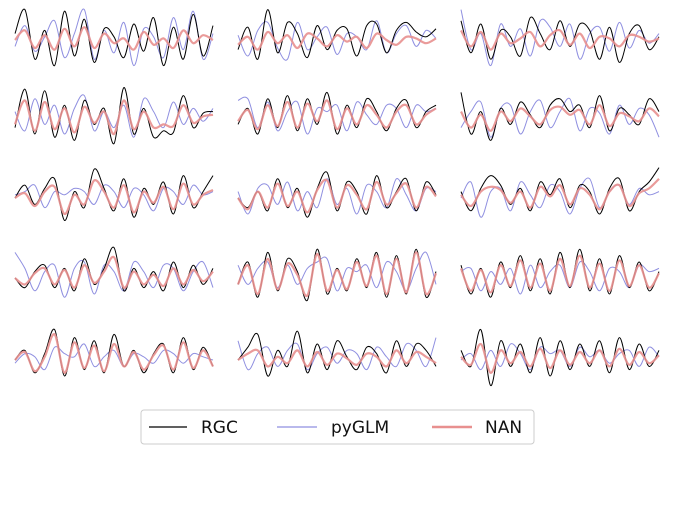 The image size is (675, 506). I want to click on panel-r5-c2, so click(337, 353).